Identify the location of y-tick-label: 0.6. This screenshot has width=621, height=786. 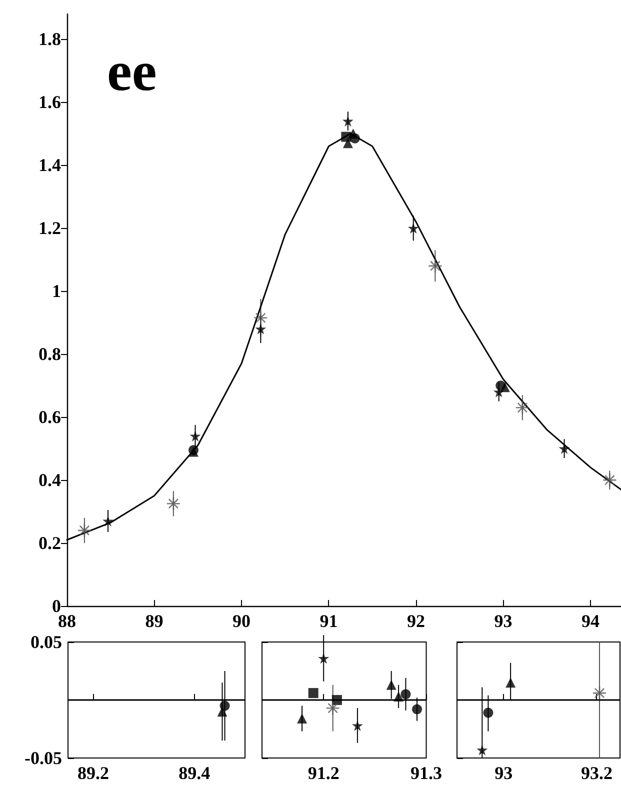
(49, 417).